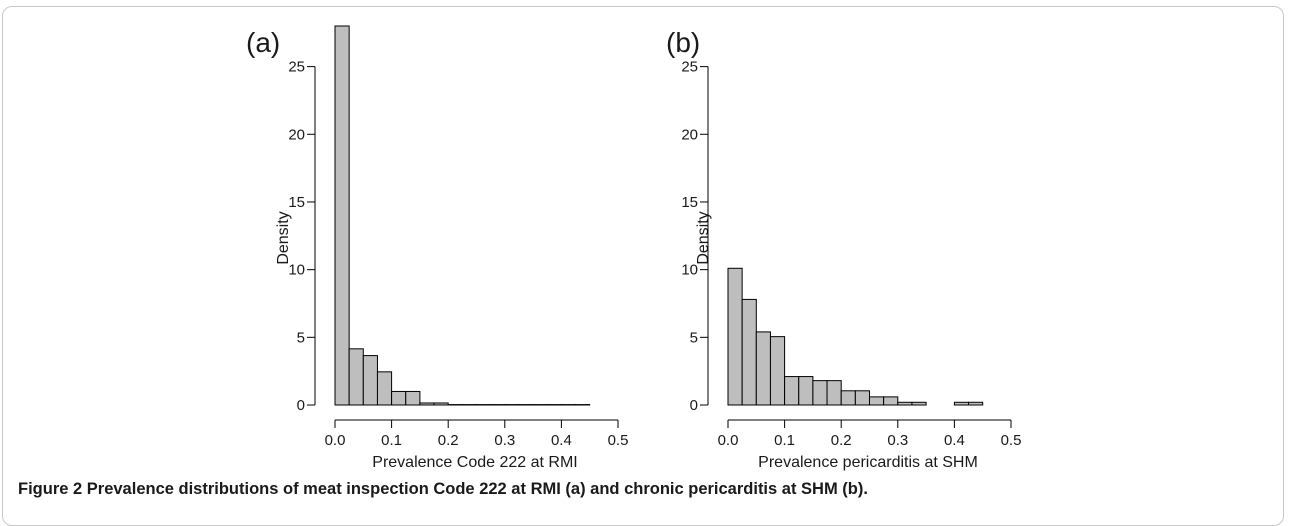  I want to click on y-axis-label-a: Density, so click(283, 237).